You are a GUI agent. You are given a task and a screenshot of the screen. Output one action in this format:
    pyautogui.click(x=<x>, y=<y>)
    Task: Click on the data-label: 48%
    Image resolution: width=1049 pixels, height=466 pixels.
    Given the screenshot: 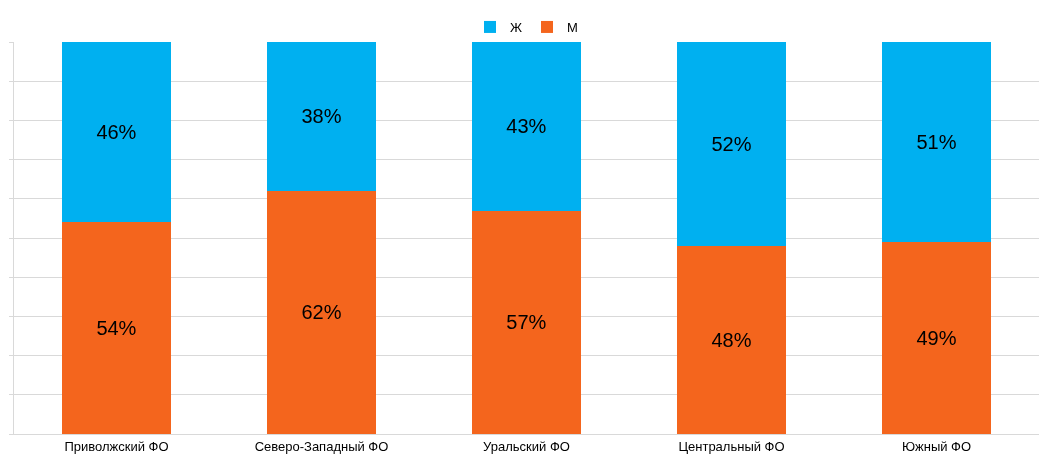 What is the action you would take?
    pyautogui.click(x=731, y=339)
    